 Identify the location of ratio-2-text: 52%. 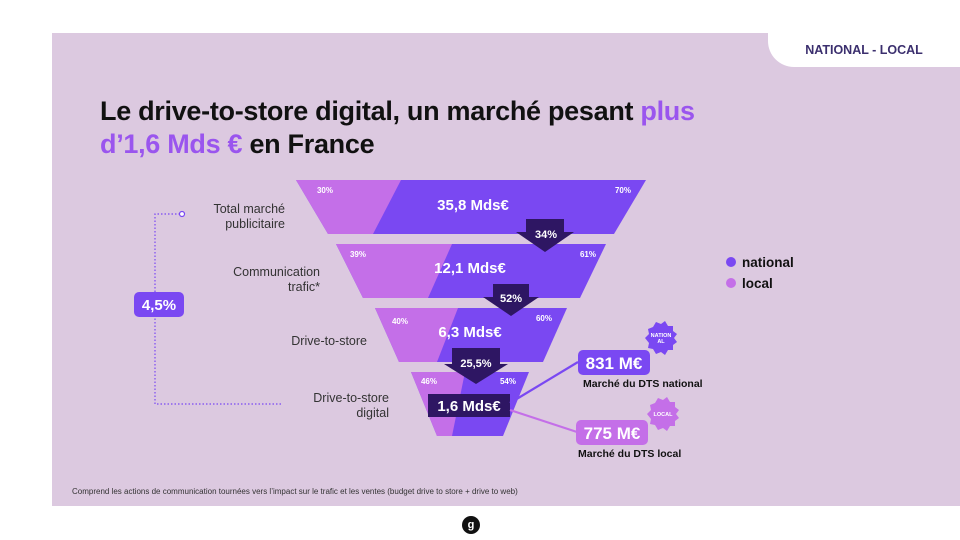
(511, 299).